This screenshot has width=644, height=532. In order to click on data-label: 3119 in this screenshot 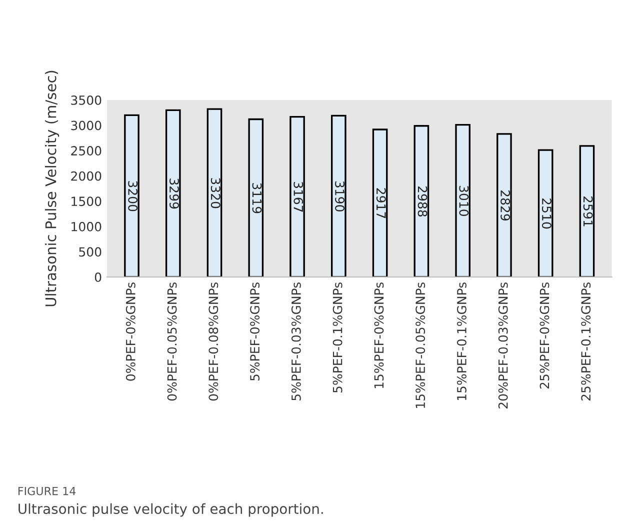, I will do `click(257, 198)`.